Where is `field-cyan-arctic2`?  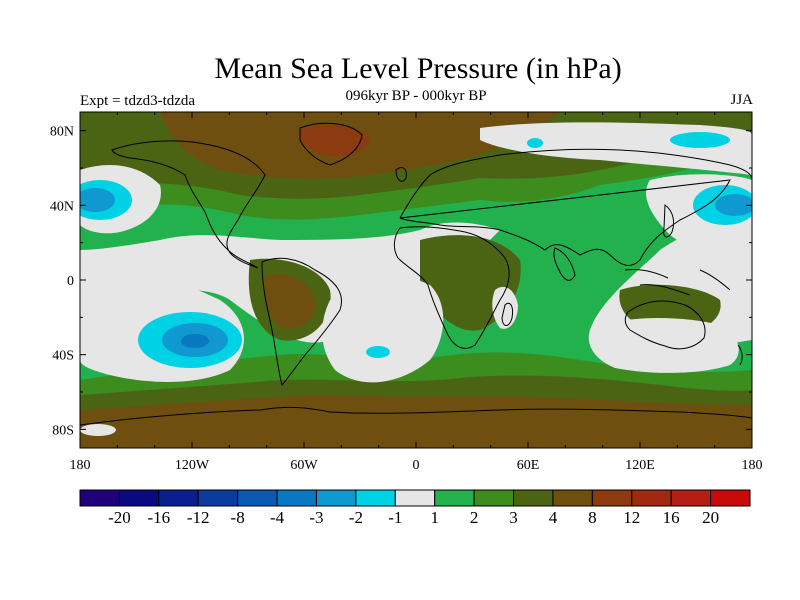
field-cyan-arctic2 is located at coordinates (535, 143).